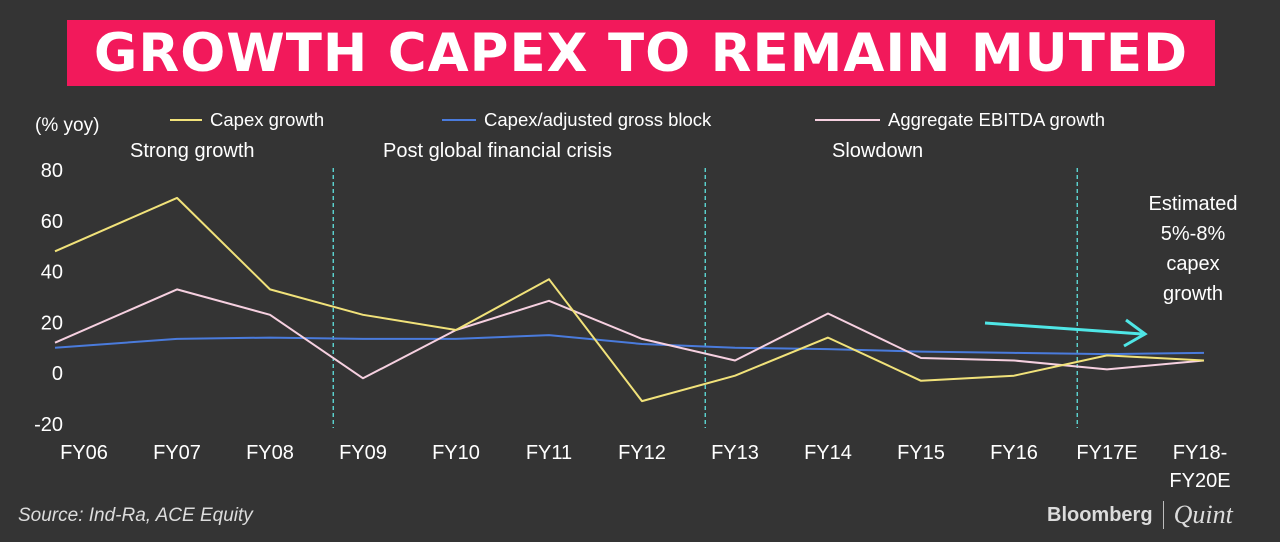 The image size is (1280, 542). I want to click on chart-title: GROWTH CAPEX TO REMAIN MUTED, so click(641, 53).